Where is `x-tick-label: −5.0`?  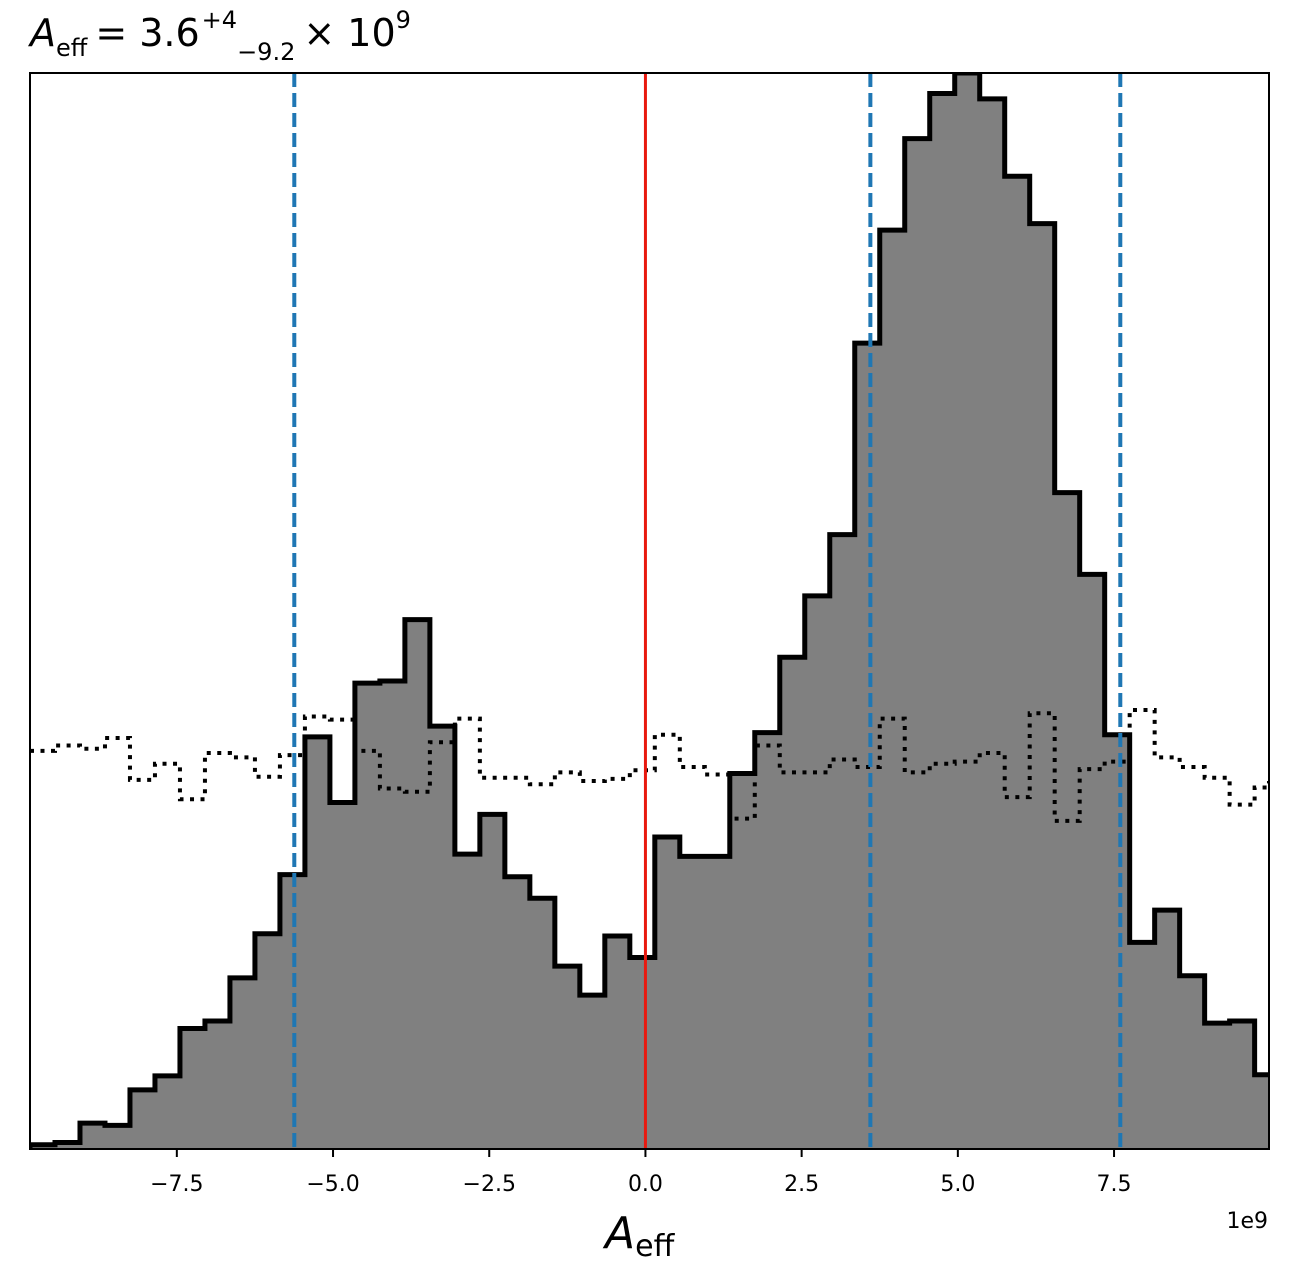
x-tick-label: −5.0 is located at coordinates (332, 1184).